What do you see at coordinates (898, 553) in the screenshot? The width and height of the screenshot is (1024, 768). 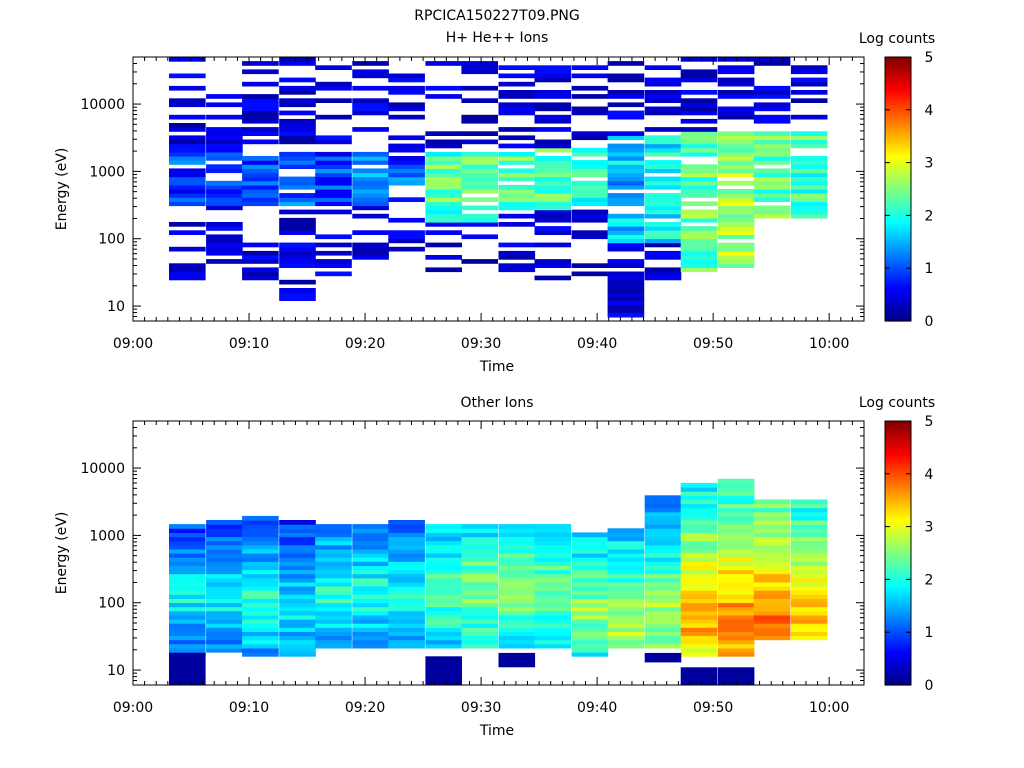 I see `colorbar-frame` at bounding box center [898, 553].